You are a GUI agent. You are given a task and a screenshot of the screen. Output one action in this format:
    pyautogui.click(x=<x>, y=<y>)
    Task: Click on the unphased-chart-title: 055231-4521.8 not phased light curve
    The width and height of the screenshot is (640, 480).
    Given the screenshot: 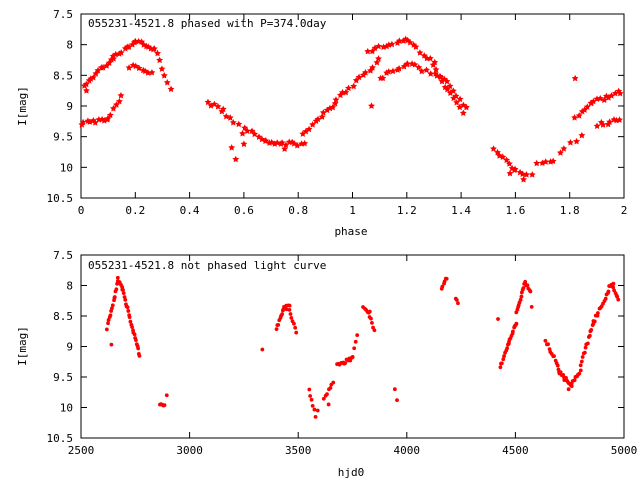 What is the action you would take?
    pyautogui.click(x=207, y=265)
    